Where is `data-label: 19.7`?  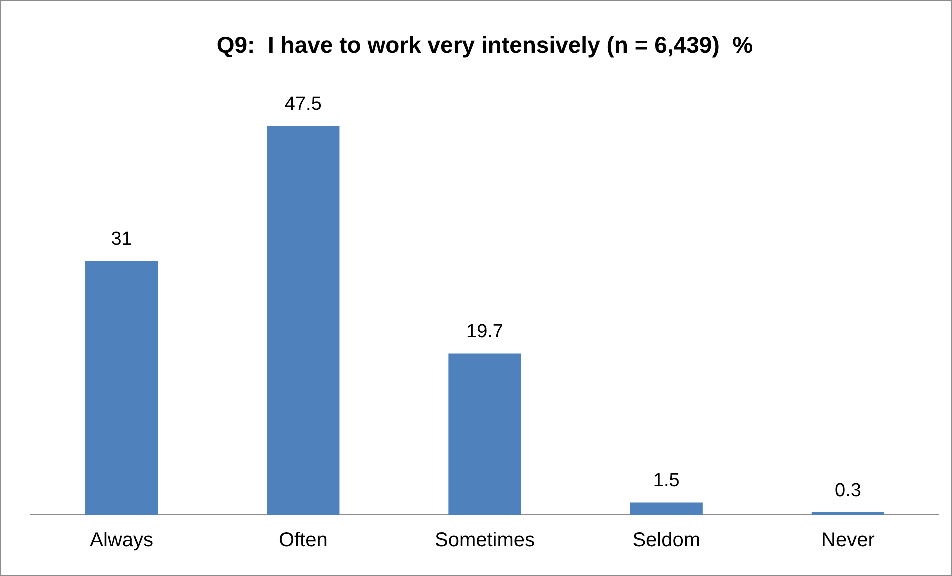
data-label: 19.7 is located at coordinates (485, 331).